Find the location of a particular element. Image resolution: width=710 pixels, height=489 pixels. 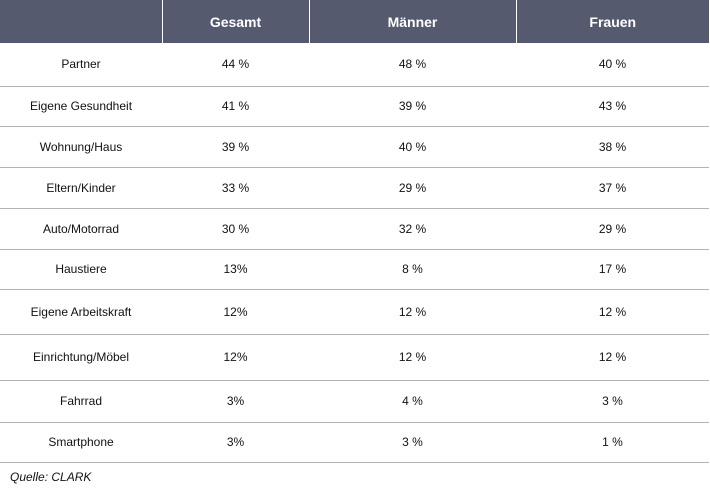

table-row: Haustiere 13% 8 % 17 % is located at coordinates (354, 269).